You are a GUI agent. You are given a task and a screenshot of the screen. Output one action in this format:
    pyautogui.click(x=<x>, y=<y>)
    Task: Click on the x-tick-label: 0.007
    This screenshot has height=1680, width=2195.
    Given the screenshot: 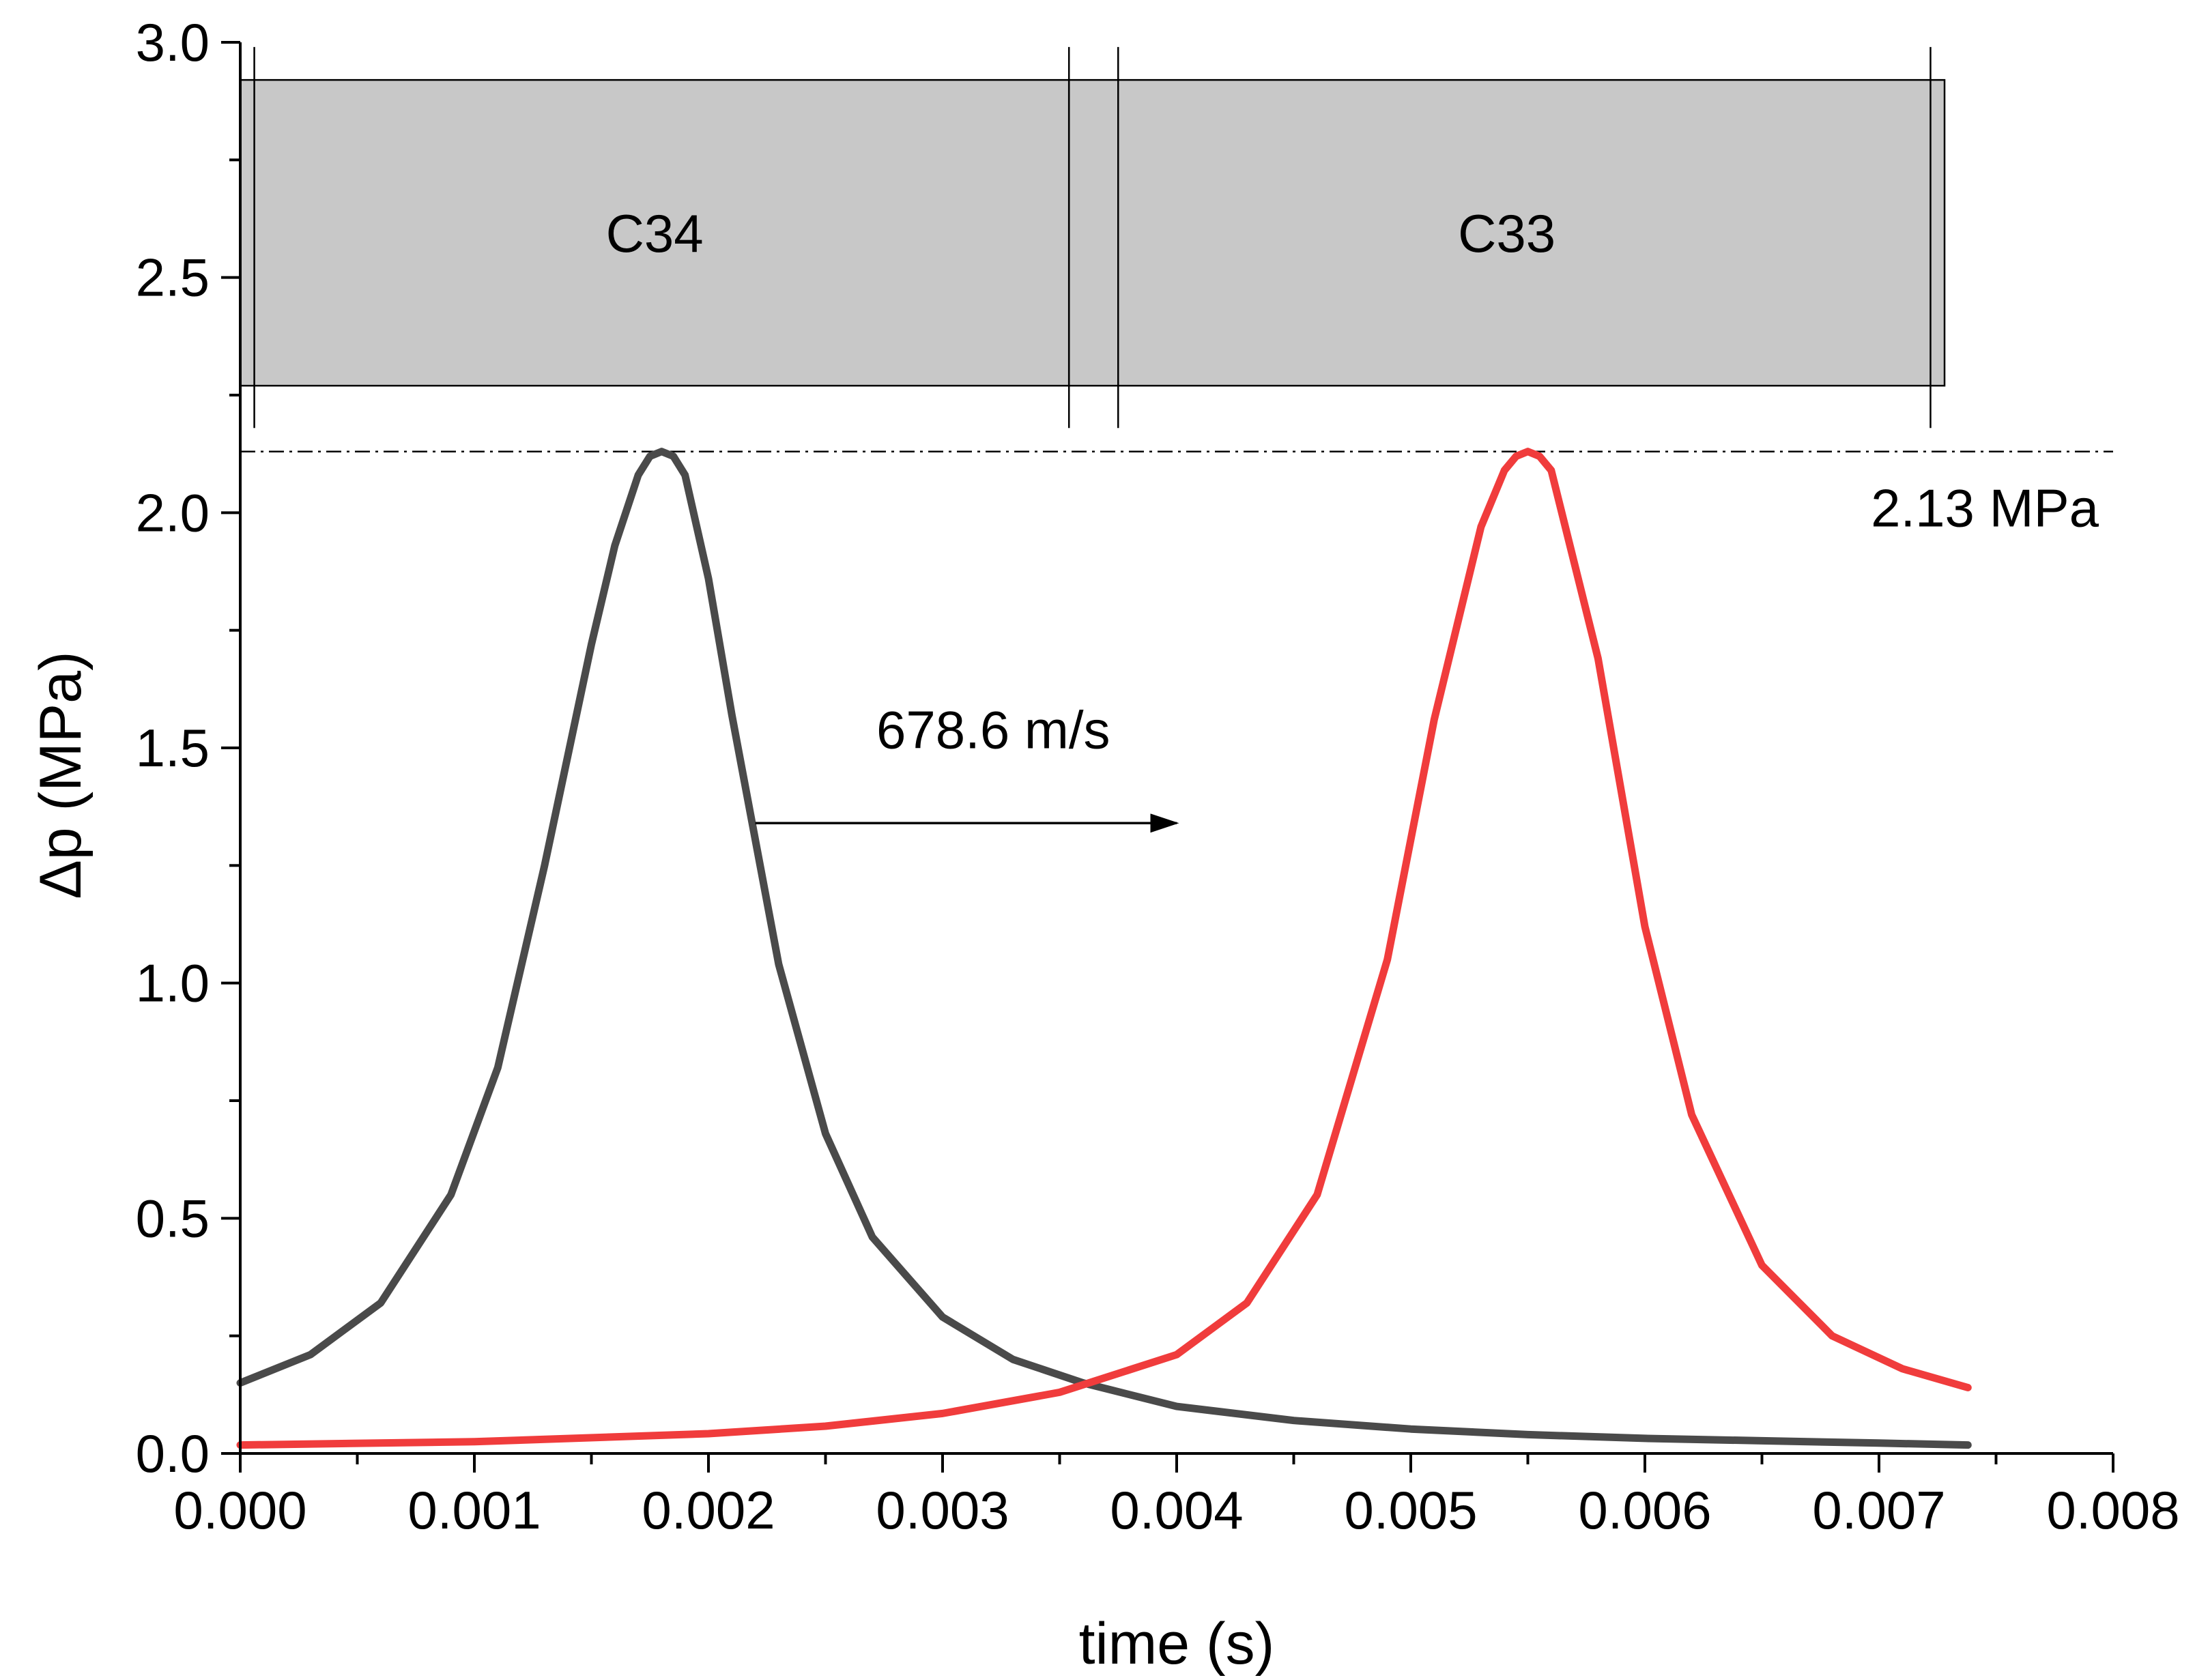 What is the action you would take?
    pyautogui.click(x=1878, y=1510)
    